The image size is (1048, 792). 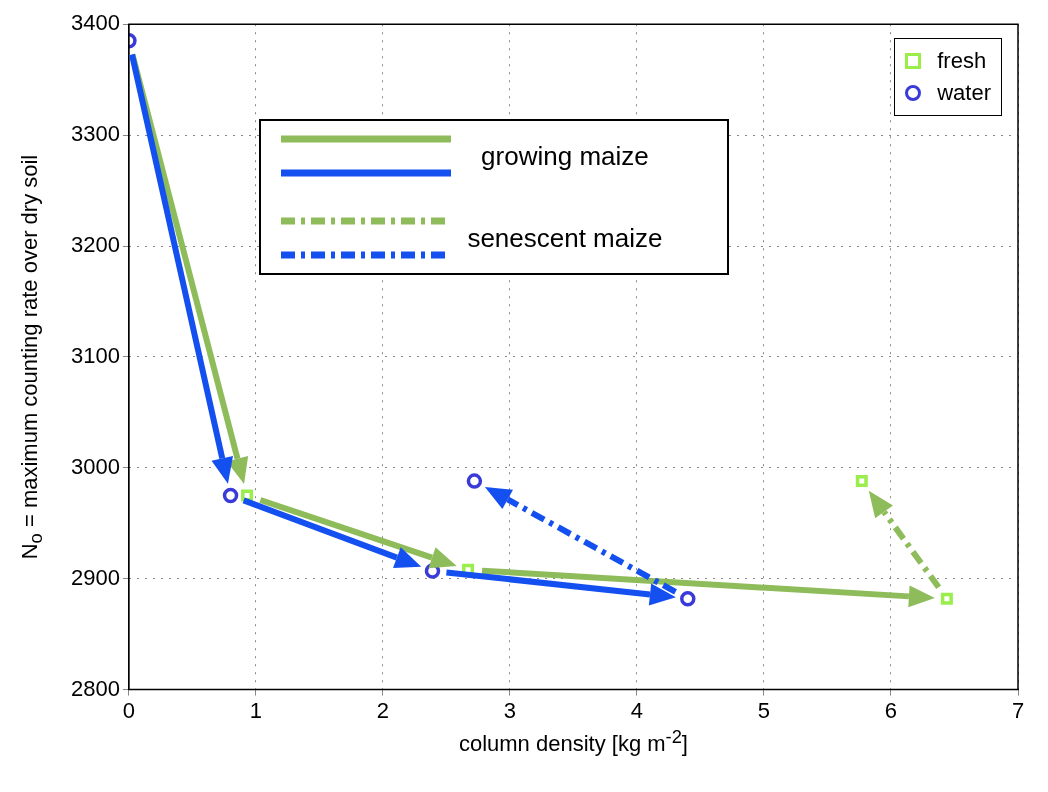 I want to click on legend-label: water, so click(x=964, y=93).